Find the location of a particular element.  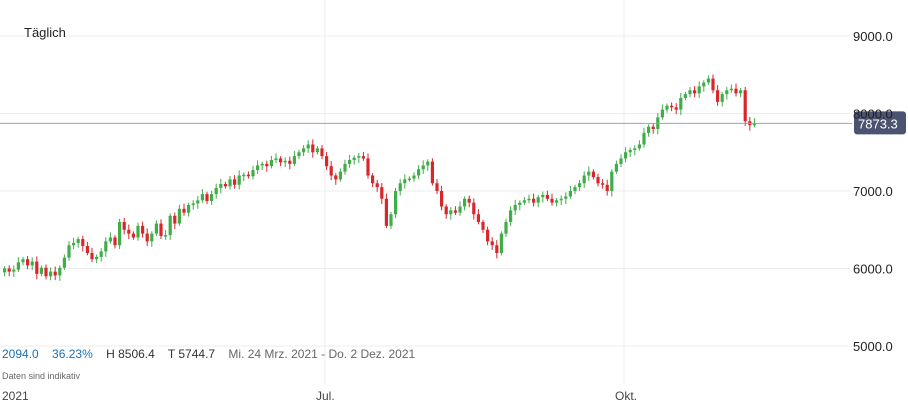

interval-label: Täglich is located at coordinates (45, 32).